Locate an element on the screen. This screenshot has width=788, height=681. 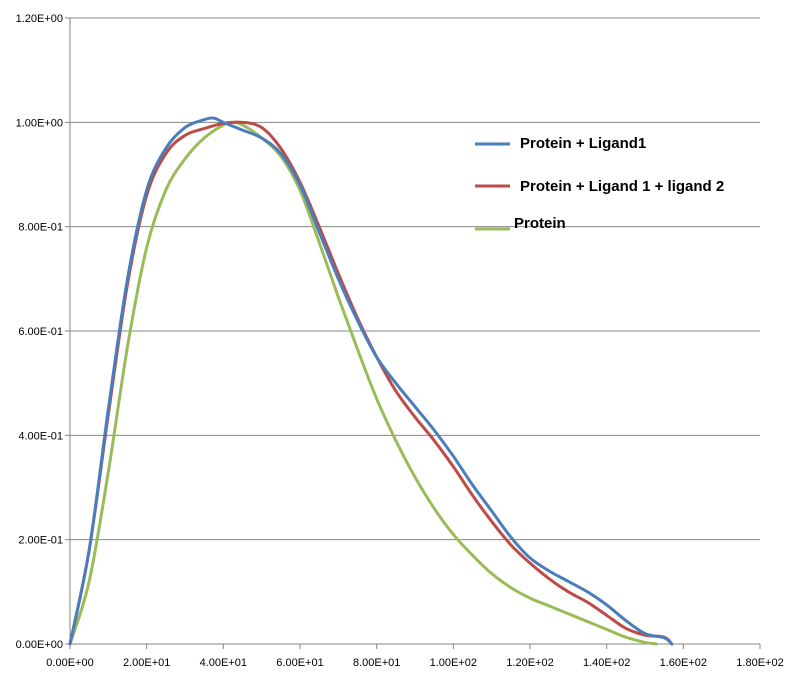
x-tick-label: 1.80E+02 is located at coordinates (759, 663).